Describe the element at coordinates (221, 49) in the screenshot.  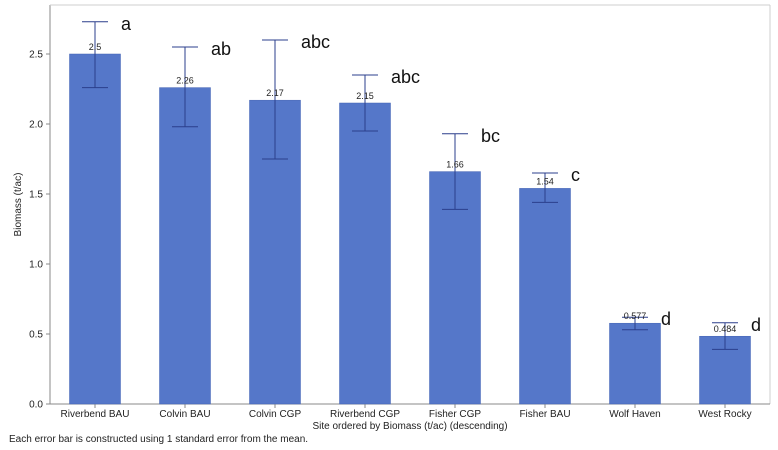
I see `significance-letter: ab` at that location.